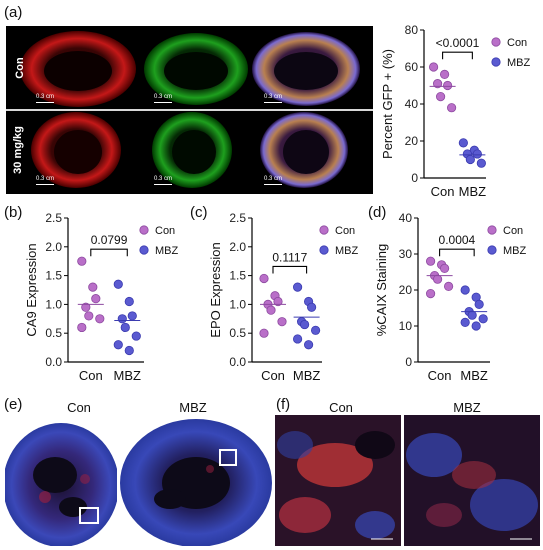 Image resolution: width=543 pixels, height=550 pixels. Describe the element at coordinates (13, 12) in the screenshot. I see `panel-label-a: (a)` at that location.